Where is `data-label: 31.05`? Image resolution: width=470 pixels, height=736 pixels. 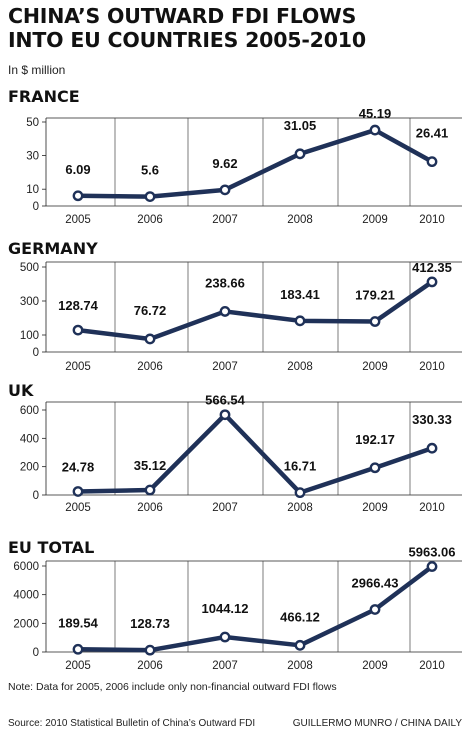 data-label: 31.05 is located at coordinates (300, 125).